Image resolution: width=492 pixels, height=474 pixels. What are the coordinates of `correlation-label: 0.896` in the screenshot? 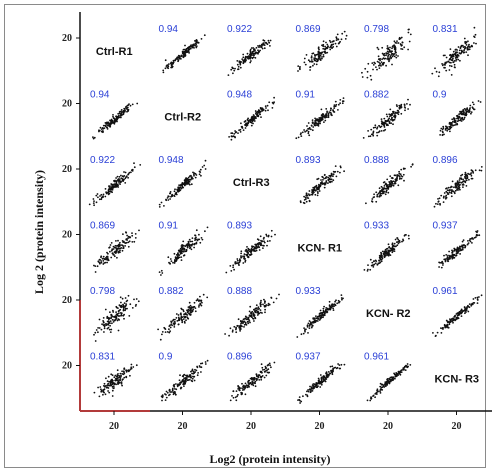 It's located at (445, 160).